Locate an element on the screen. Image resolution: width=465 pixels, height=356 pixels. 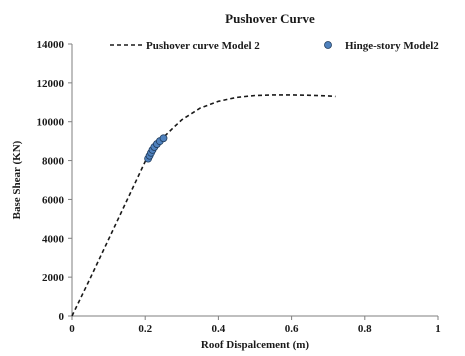
x-tick-label: 0 is located at coordinates (72, 329).